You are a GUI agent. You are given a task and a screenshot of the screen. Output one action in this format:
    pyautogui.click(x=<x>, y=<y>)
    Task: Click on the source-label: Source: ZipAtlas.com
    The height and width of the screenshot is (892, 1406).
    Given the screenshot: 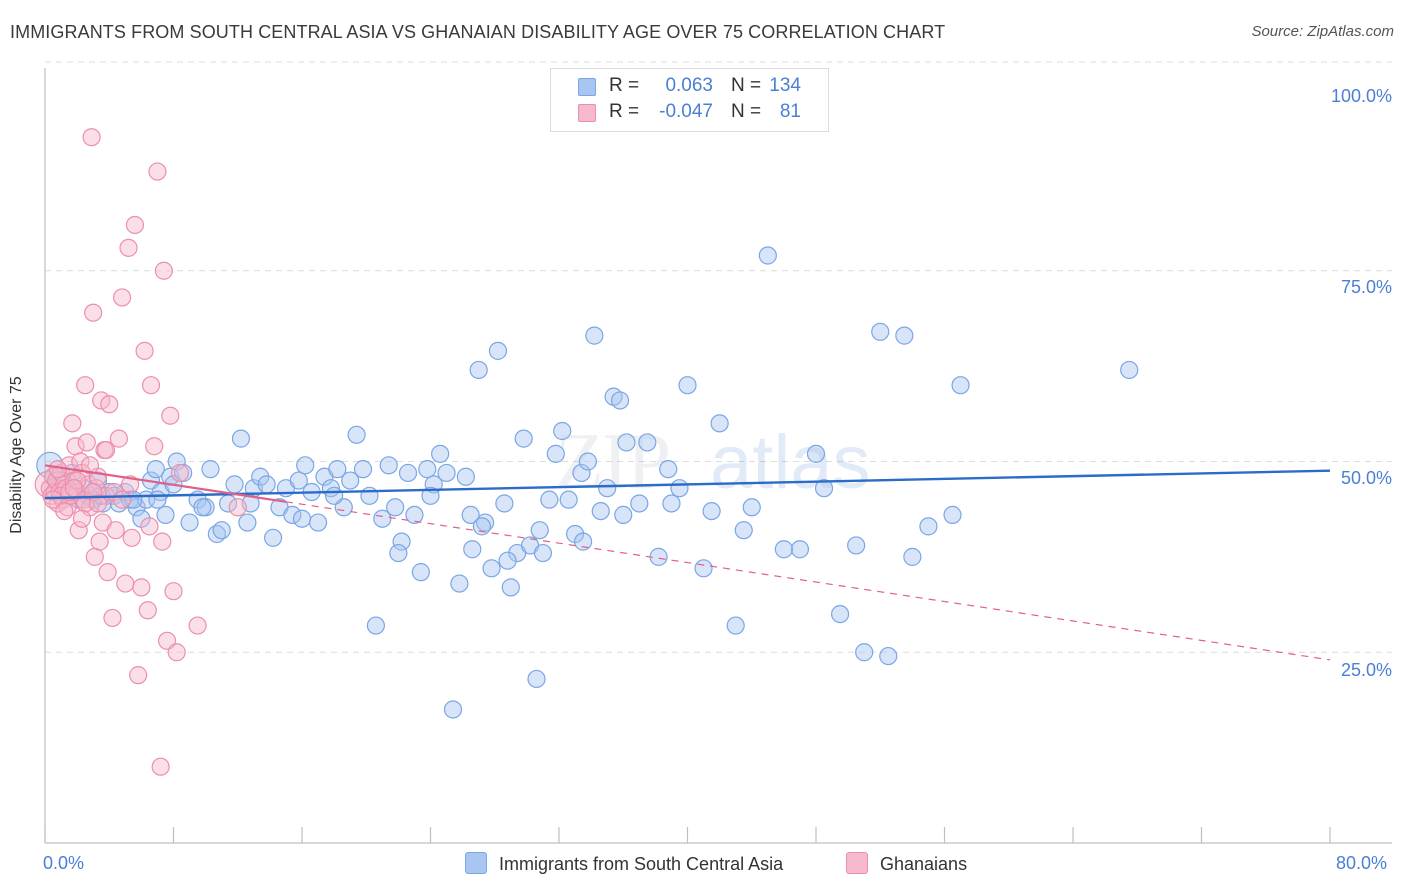 What is the action you would take?
    pyautogui.click(x=1322, y=31)
    